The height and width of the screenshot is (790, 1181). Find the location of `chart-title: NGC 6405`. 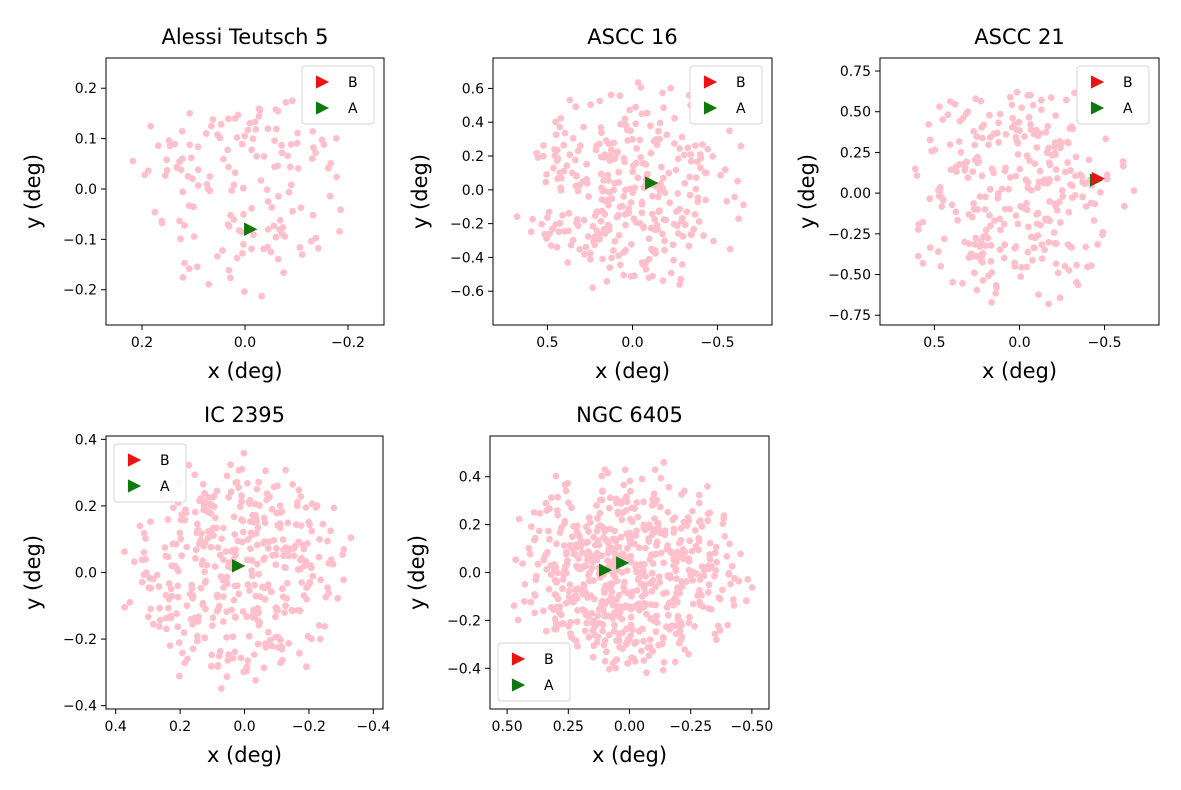

chart-title: NGC 6405 is located at coordinates (629, 415).